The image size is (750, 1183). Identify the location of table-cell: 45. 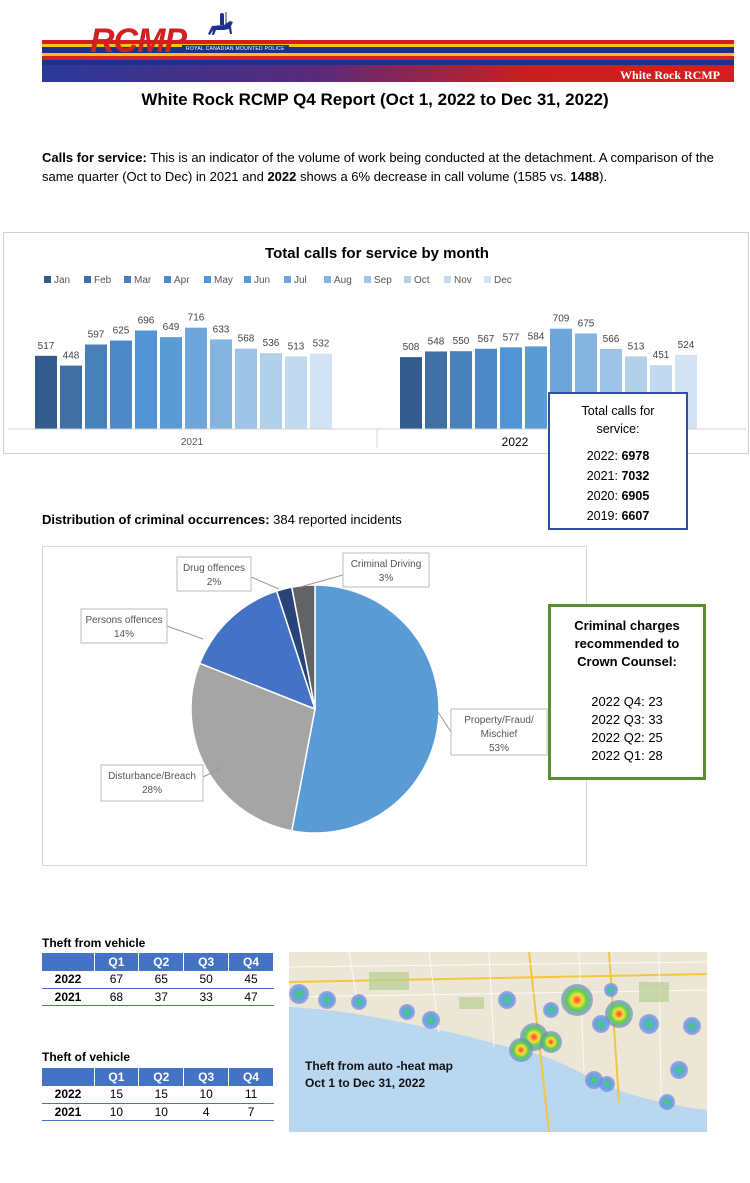
(251, 980).